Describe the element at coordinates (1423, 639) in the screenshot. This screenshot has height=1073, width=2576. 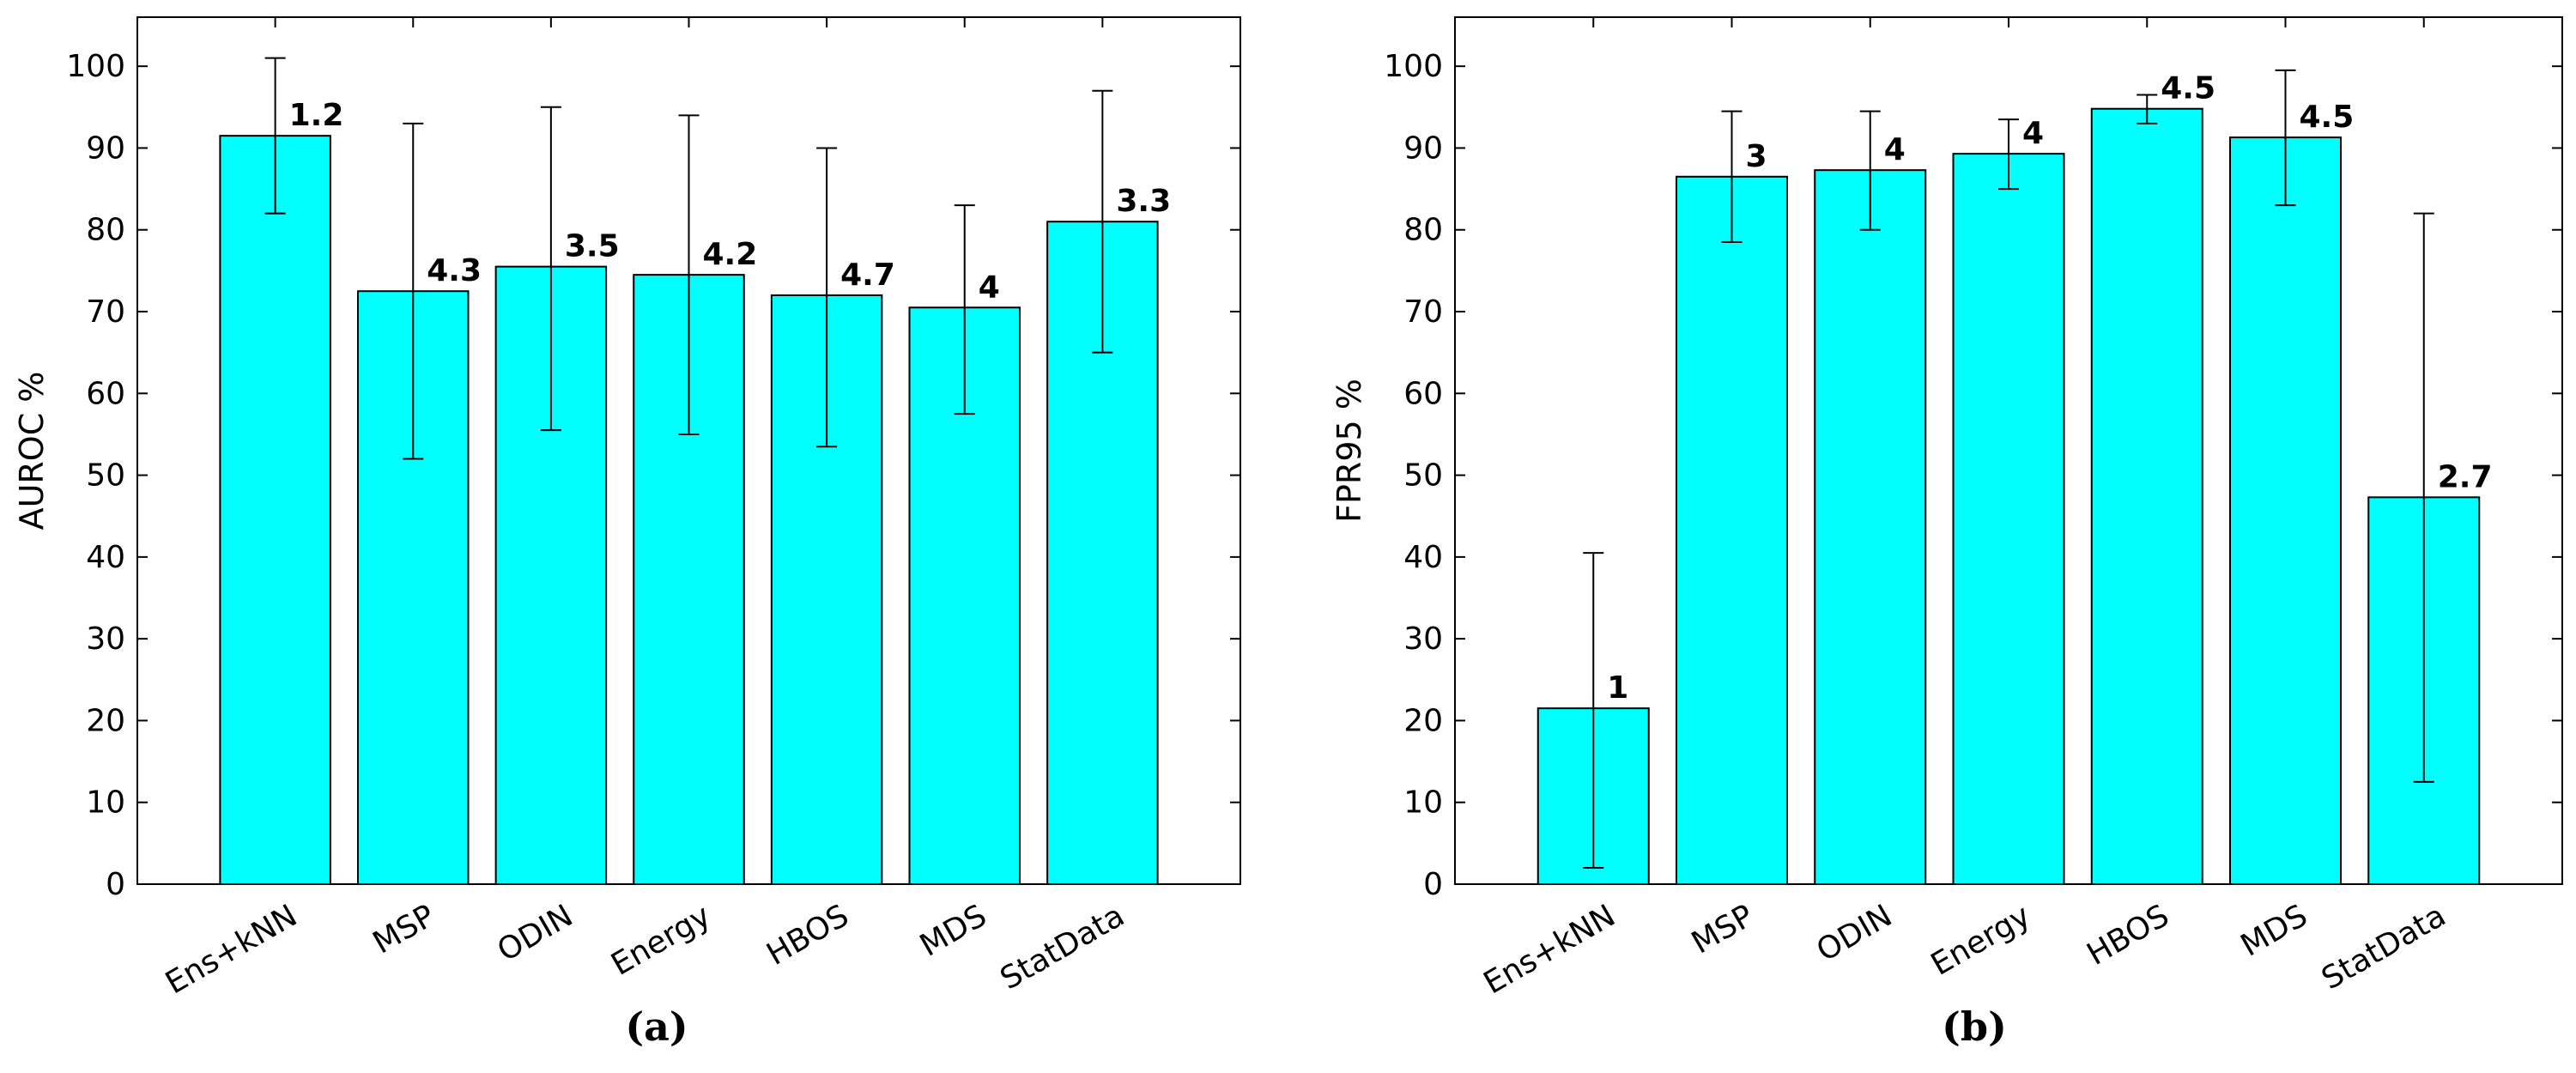
I see `panel-b-ytick-label: 30` at that location.